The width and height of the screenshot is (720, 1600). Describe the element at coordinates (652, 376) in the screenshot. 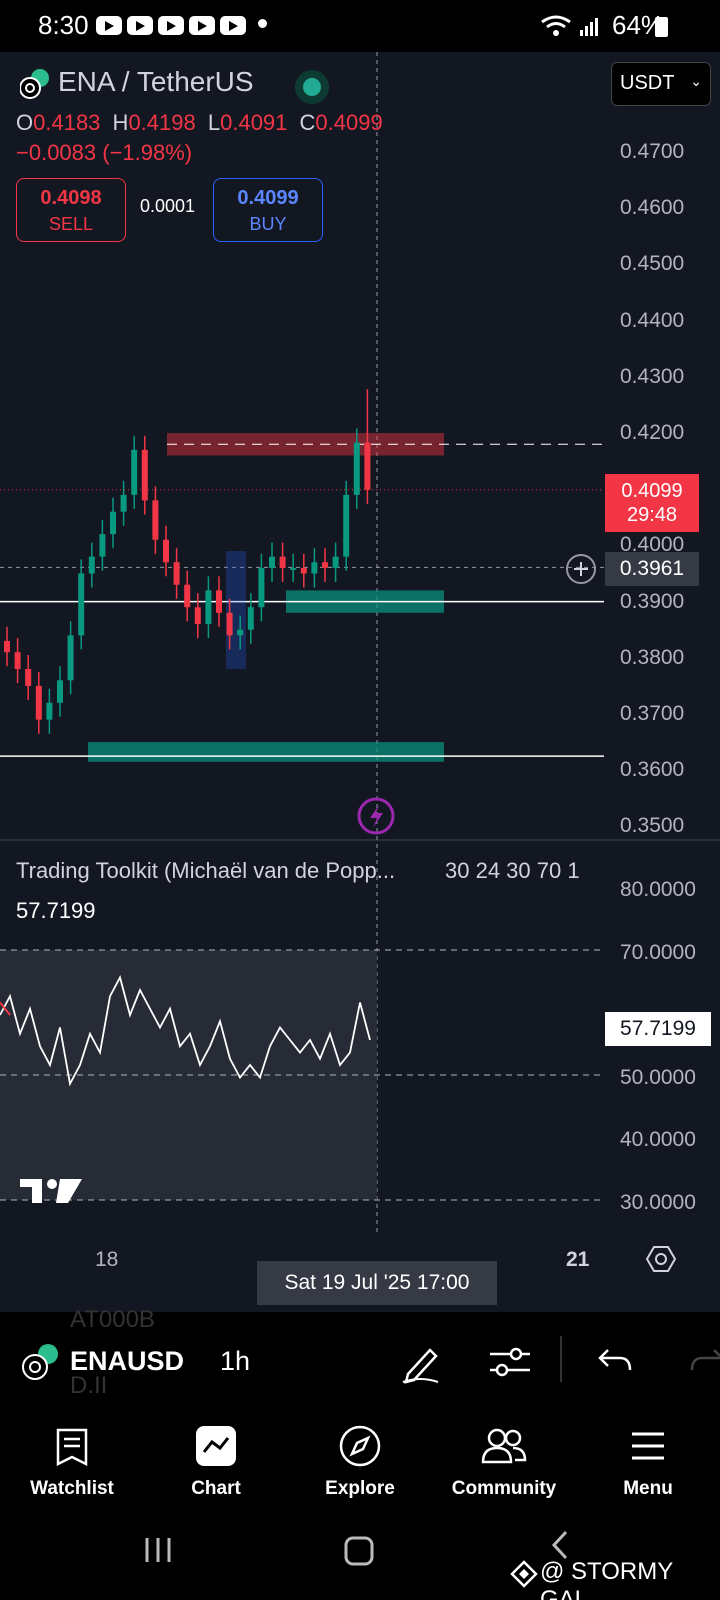

I see `price-axis-label: 0.4300` at that location.